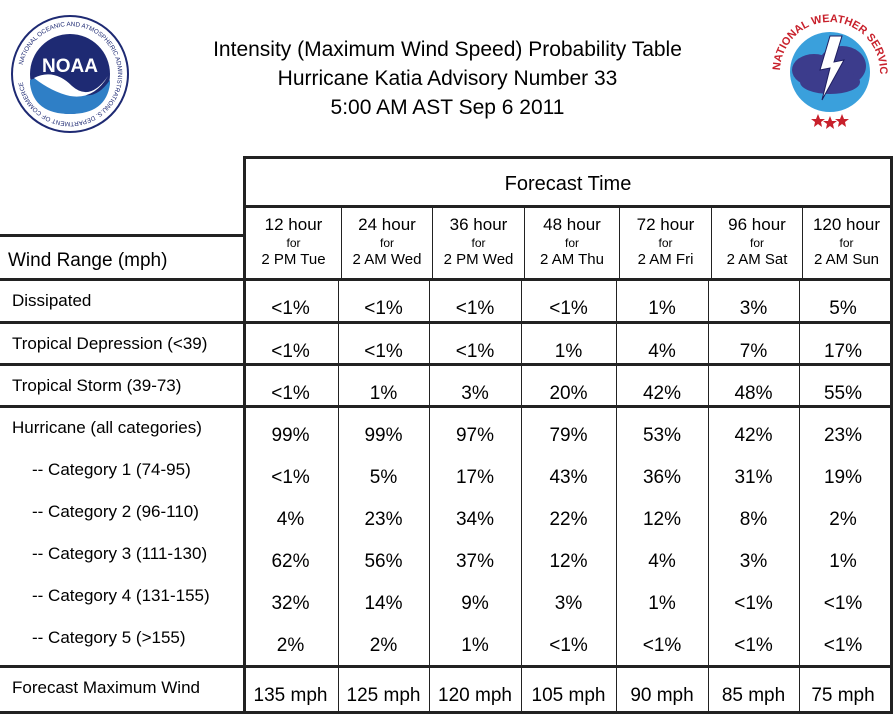  I want to click on forecast-time-label: Forecast Time, so click(568, 184).